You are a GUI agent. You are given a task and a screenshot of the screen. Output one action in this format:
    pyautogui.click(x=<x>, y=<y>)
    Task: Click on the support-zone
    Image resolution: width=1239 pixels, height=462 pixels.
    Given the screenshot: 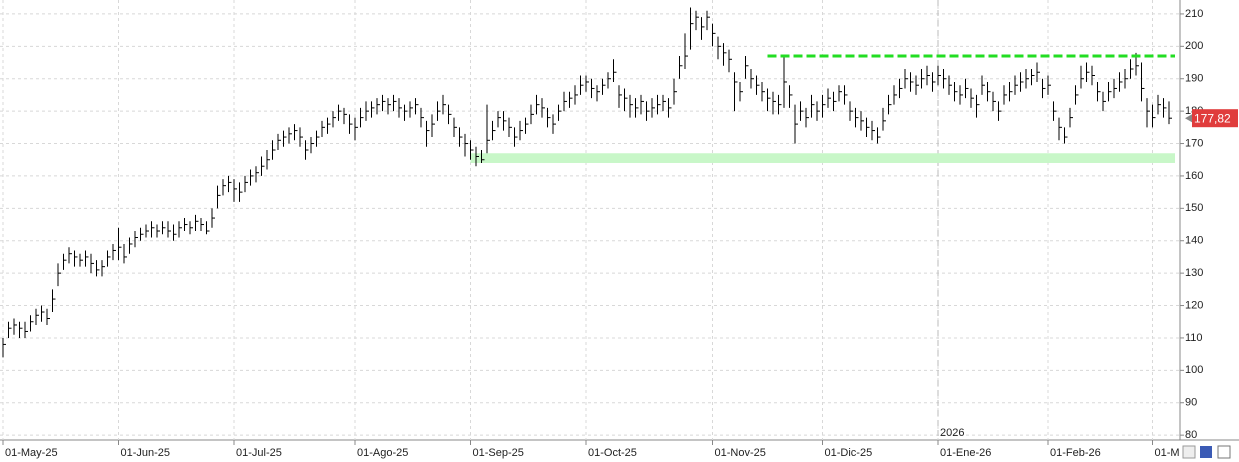 What is the action you would take?
    pyautogui.click(x=822, y=158)
    